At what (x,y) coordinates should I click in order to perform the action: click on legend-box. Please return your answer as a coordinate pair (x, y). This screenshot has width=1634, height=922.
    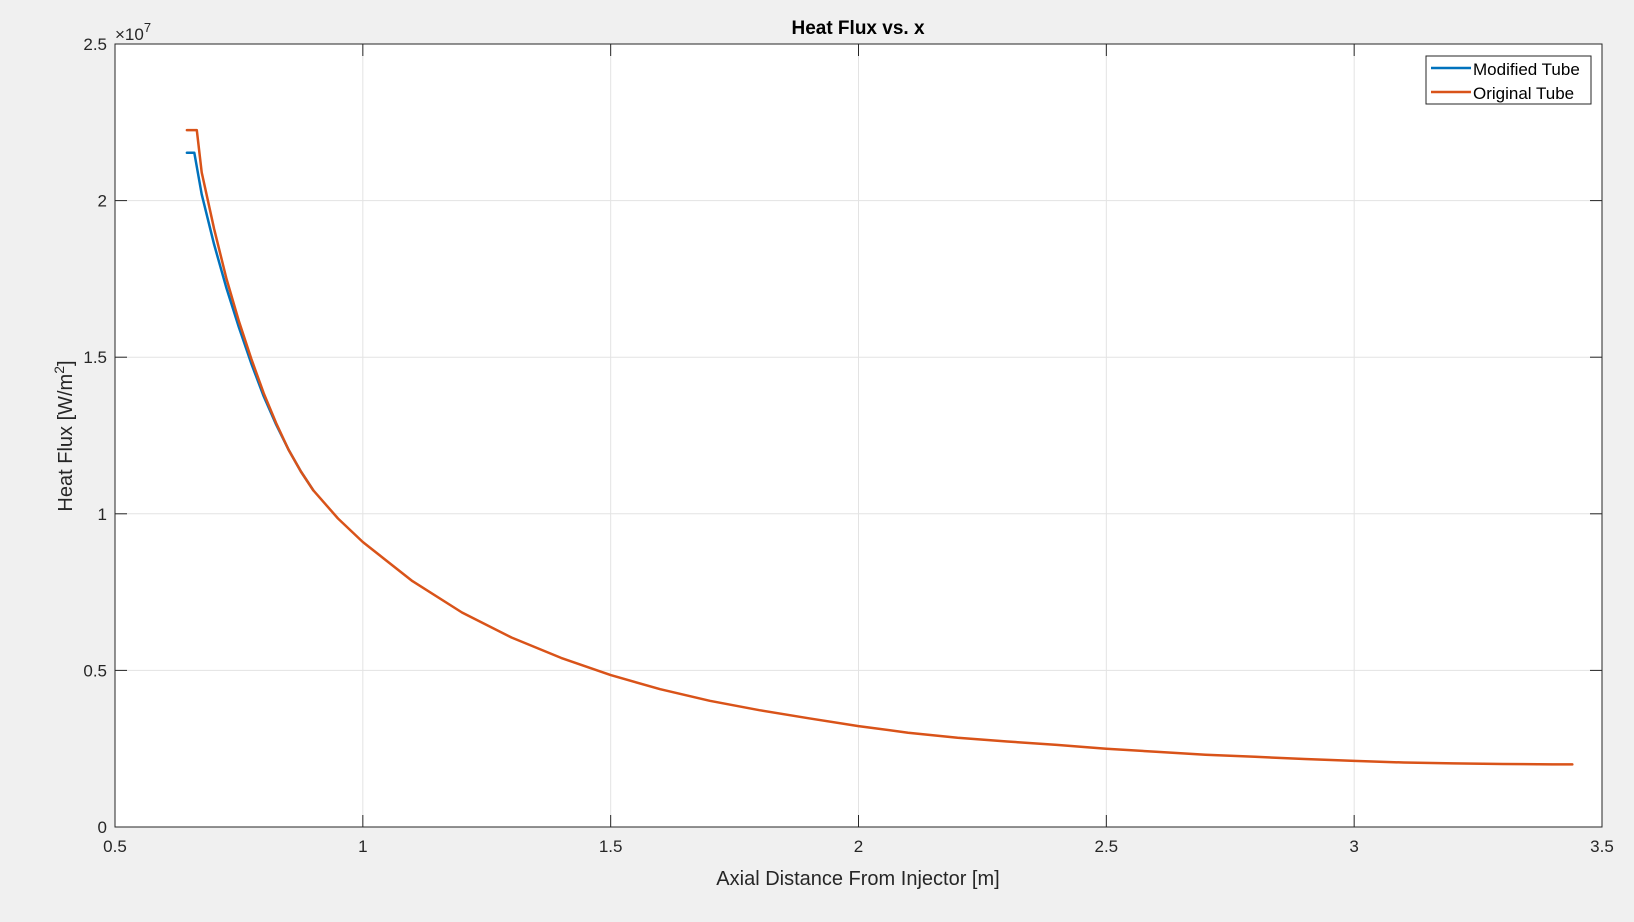
    Looking at the image, I should click on (1508, 80).